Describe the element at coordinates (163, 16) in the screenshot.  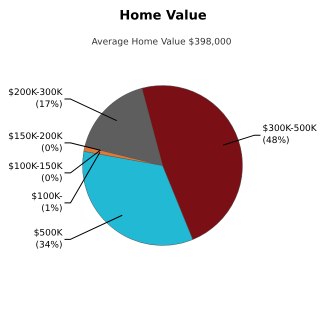
I see `chart-title: Home Value` at that location.